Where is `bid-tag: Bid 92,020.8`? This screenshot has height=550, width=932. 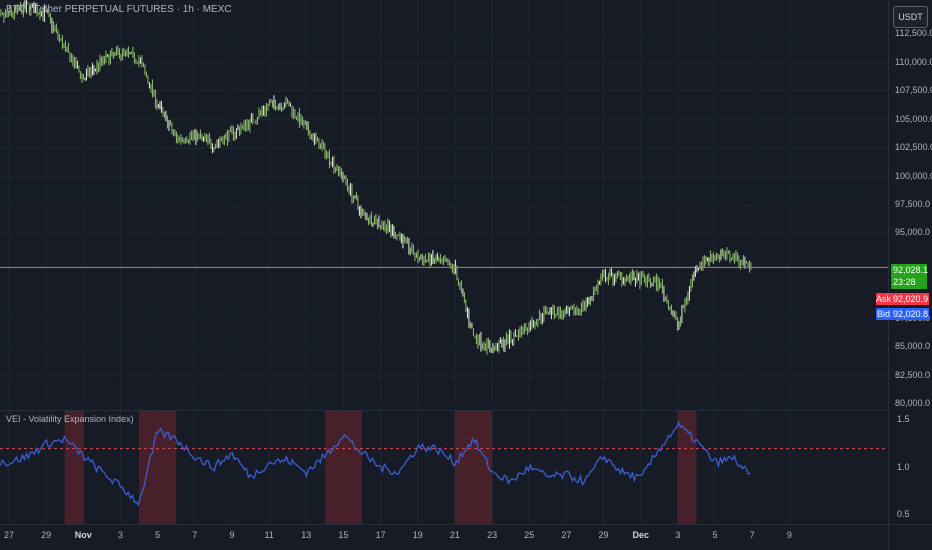 bid-tag: Bid 92,020.8 is located at coordinates (902, 314).